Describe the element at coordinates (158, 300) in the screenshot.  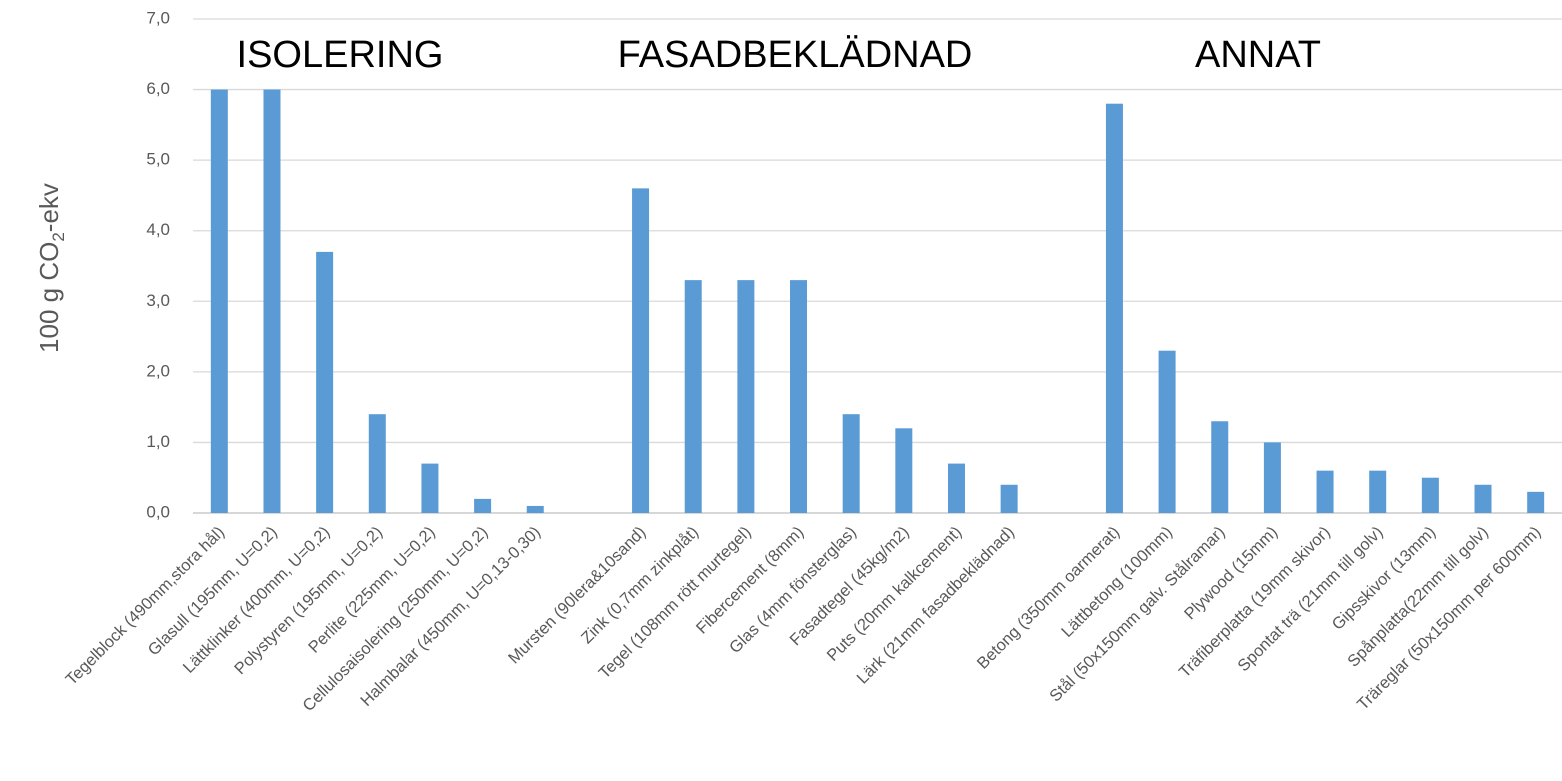
I see `y-tick-label: 3,0` at that location.